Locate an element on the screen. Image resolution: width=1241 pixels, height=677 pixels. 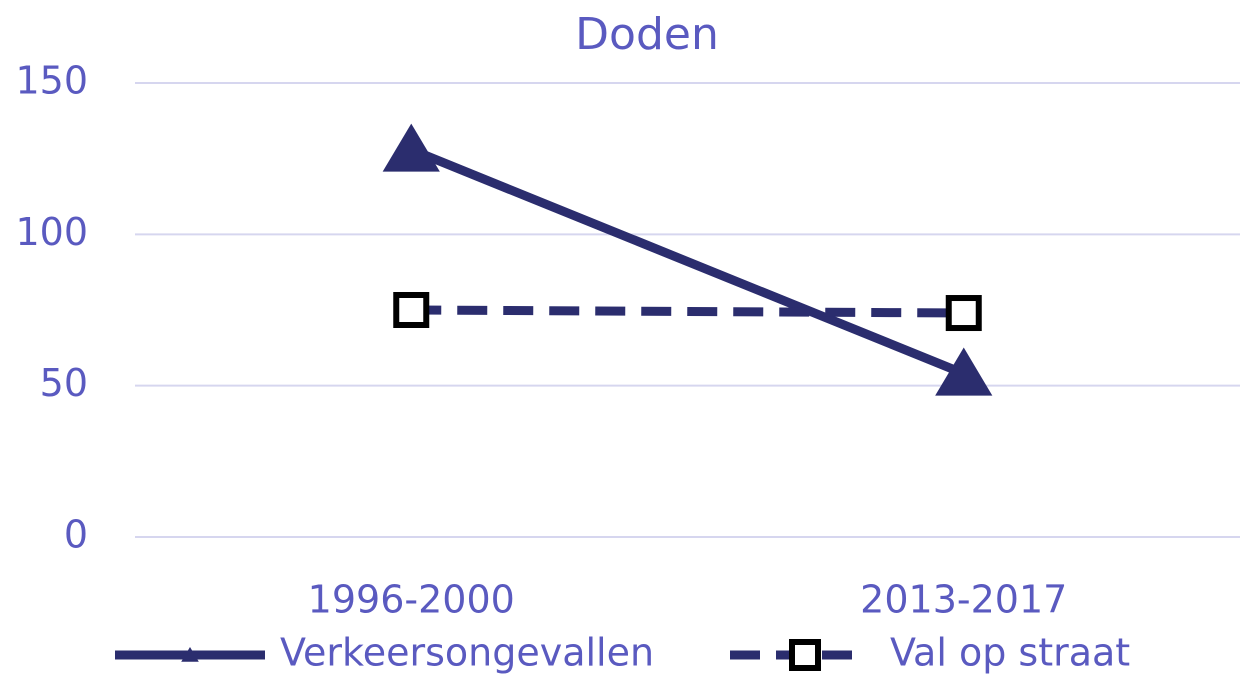
legend-label: Val op straat is located at coordinates (1010, 653).